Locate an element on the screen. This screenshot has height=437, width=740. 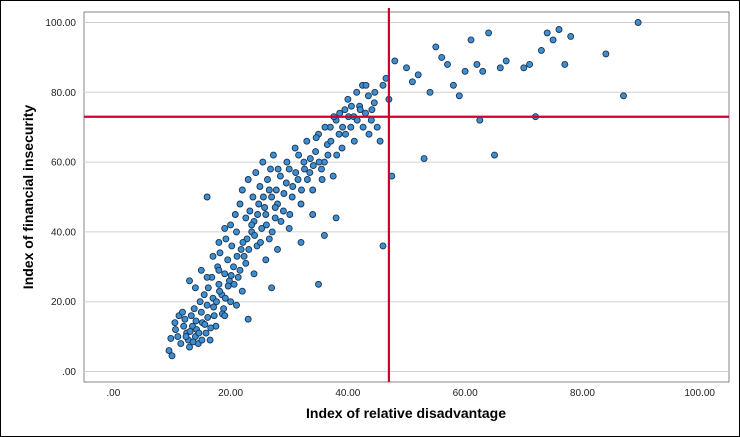
y-axis-ticks: .00 20.00 40.00 60.00 80.00 100.00 is located at coordinates (60, 198).